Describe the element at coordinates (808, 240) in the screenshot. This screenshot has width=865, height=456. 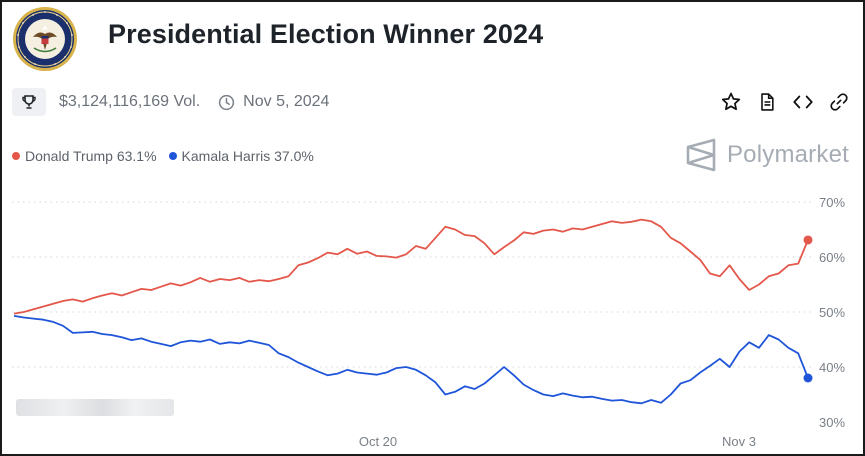
I see `series-endpoint-trump` at that location.